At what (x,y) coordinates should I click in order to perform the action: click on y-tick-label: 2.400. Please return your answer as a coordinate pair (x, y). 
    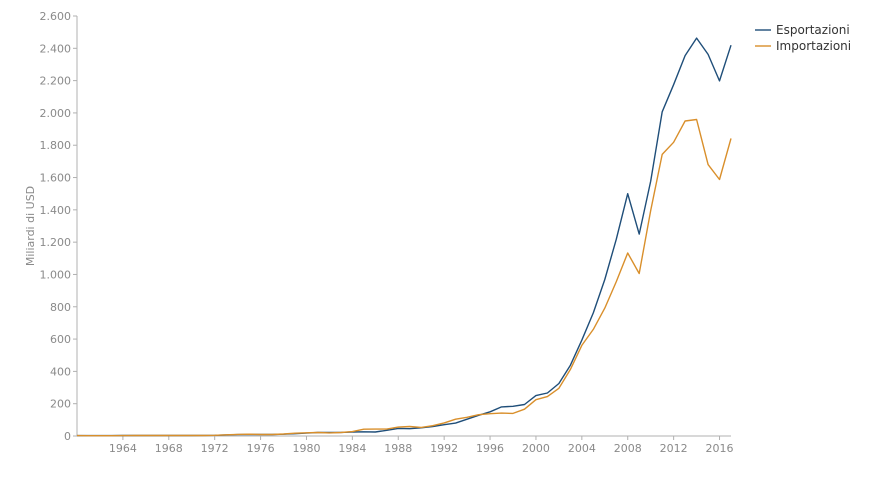
    Looking at the image, I should click on (56, 48).